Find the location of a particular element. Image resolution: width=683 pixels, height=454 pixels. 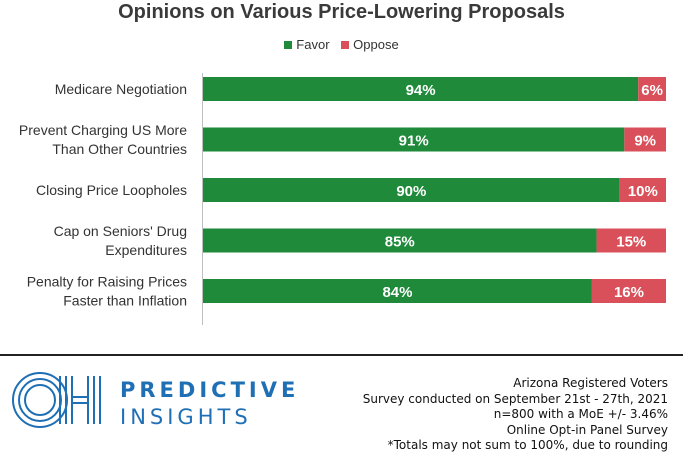

legend-item-oppose: Oppose is located at coordinates (370, 44).